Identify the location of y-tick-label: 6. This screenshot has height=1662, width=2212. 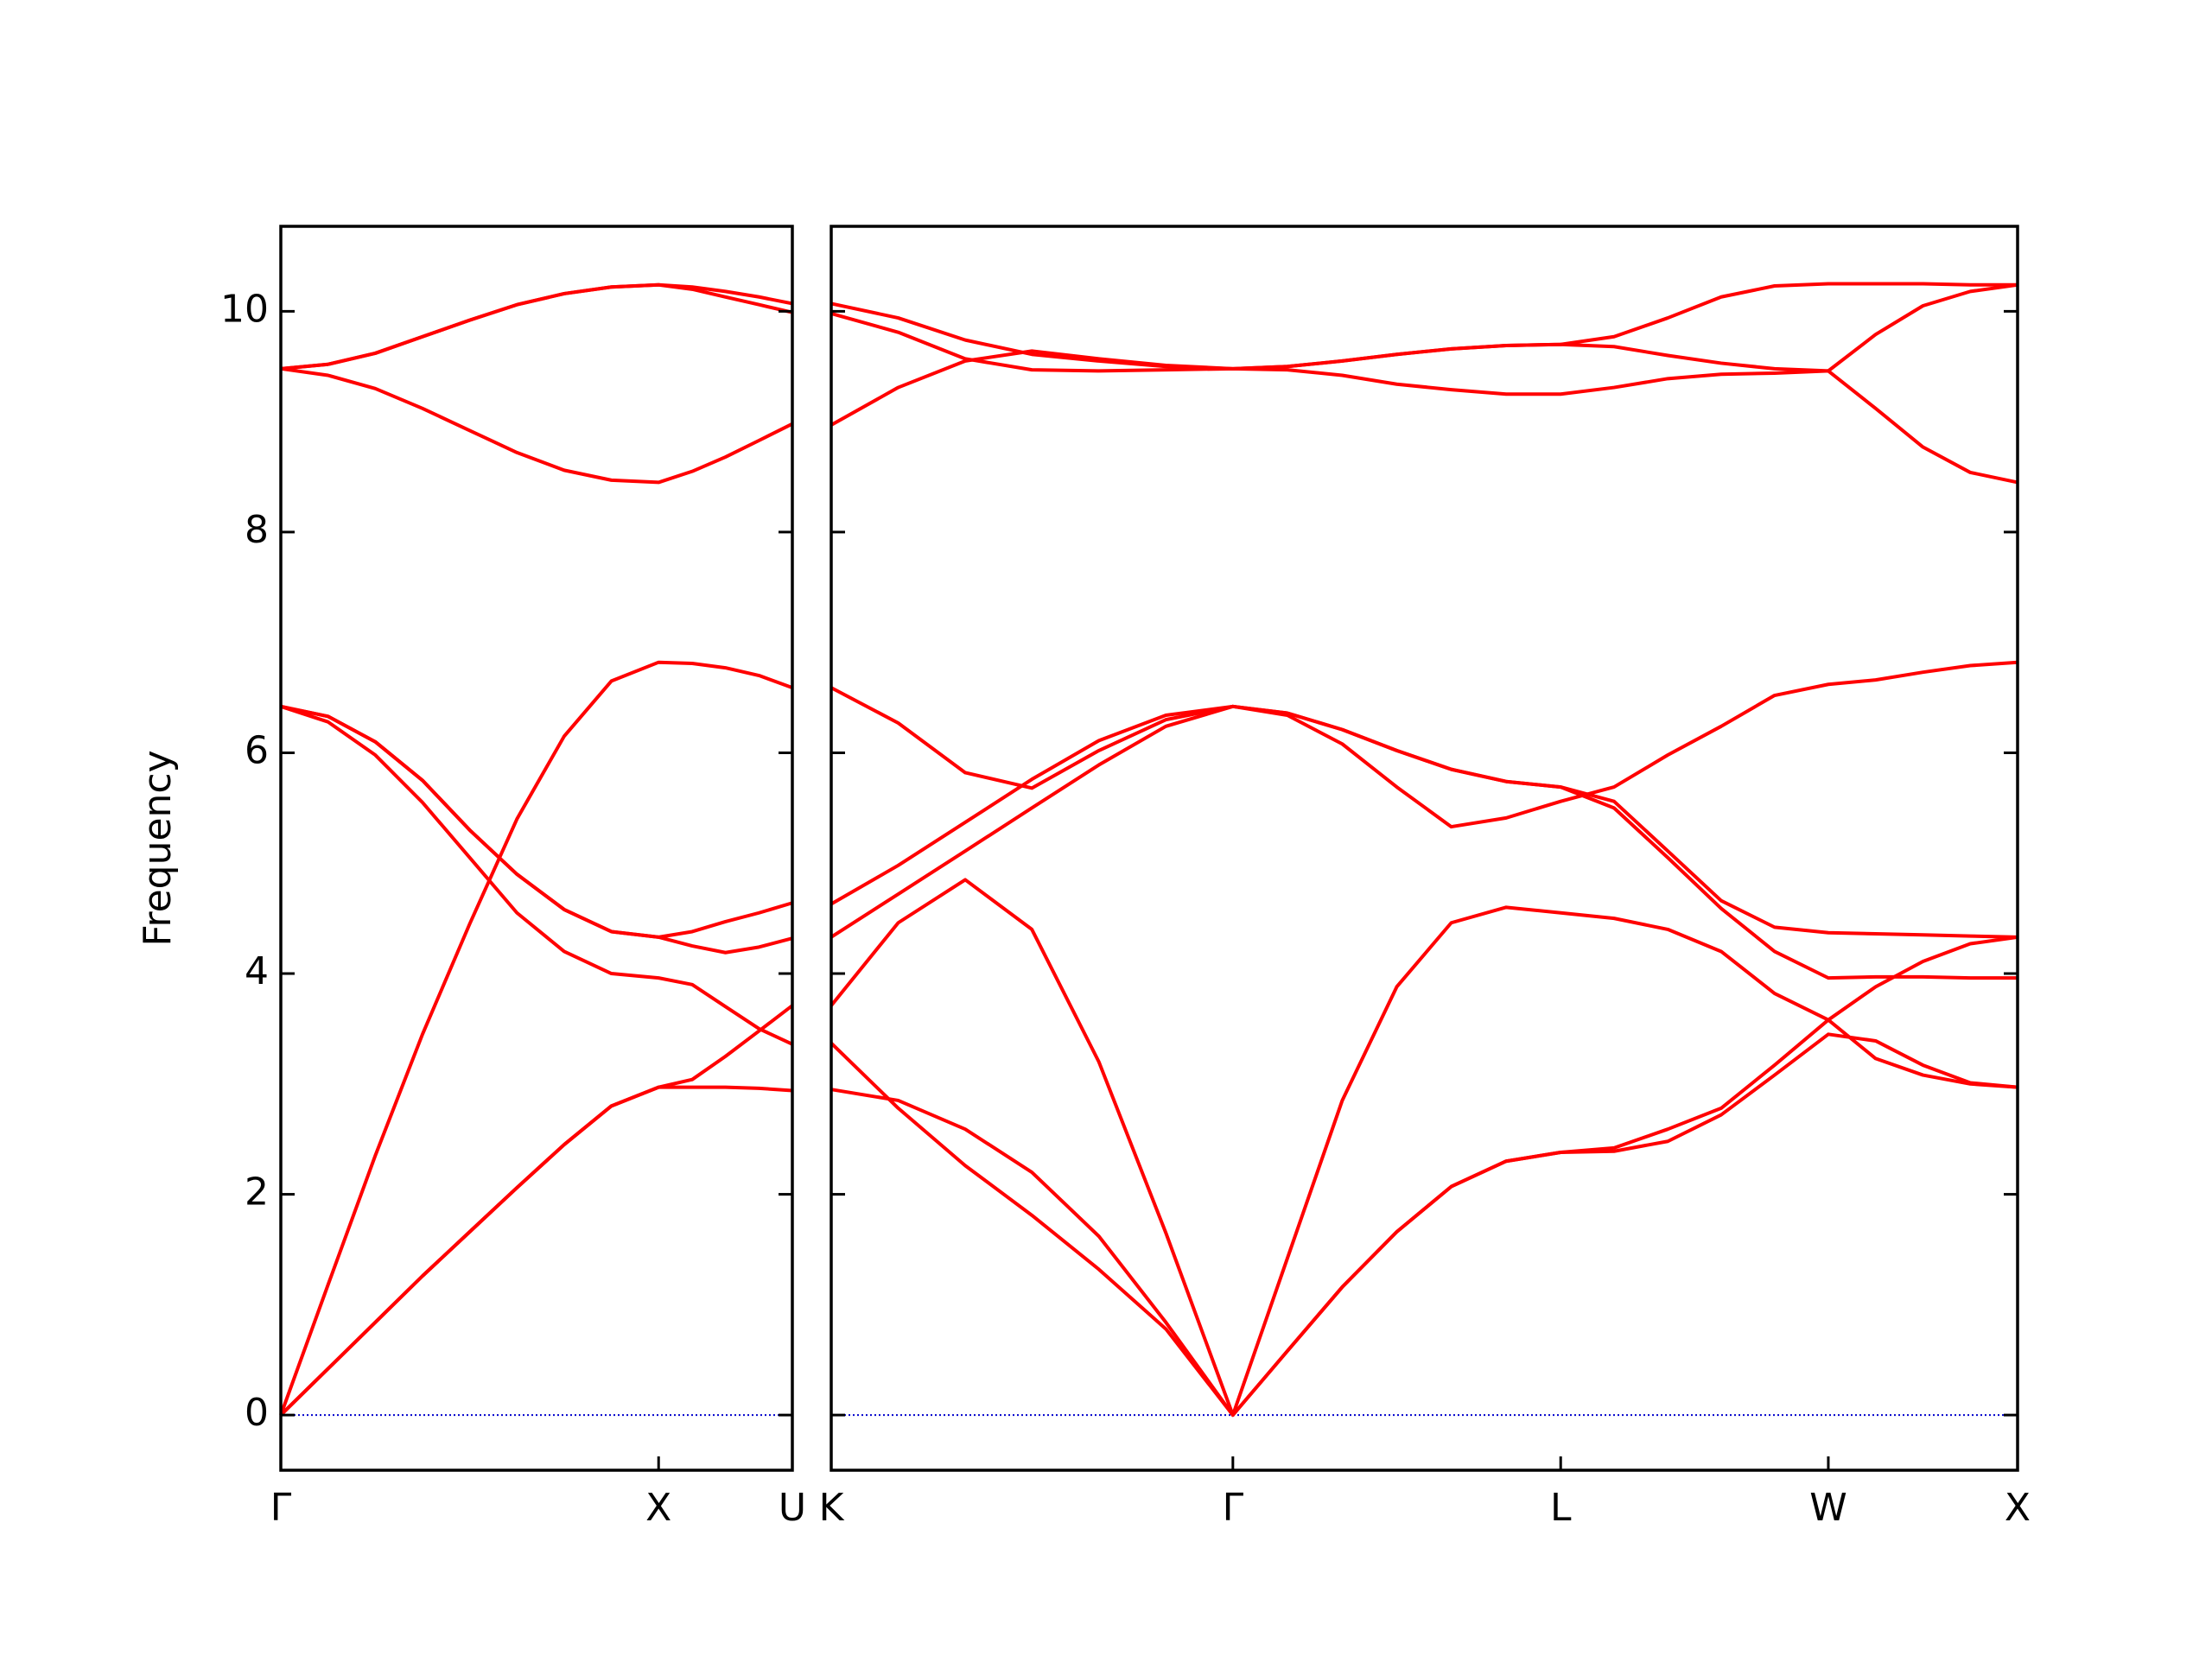
(257, 750).